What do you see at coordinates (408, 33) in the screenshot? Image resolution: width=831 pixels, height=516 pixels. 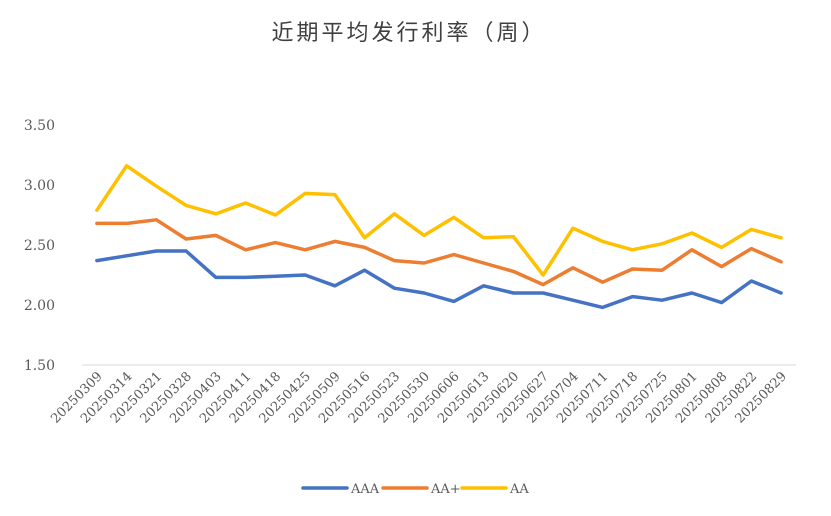 I see `chart-title: 近期平均发行利率（周）` at bounding box center [408, 33].